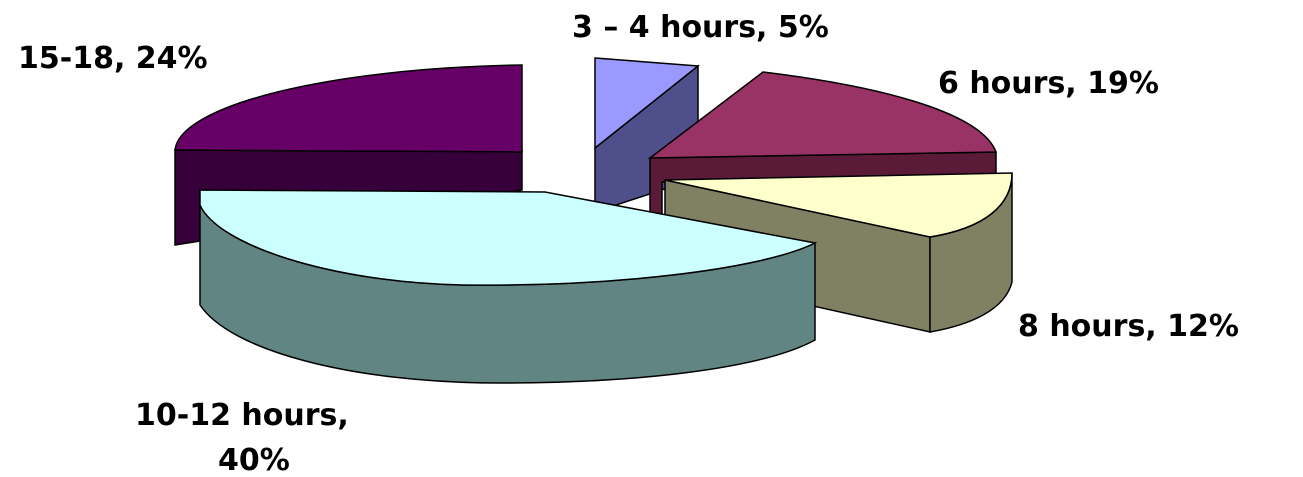  What do you see at coordinates (113, 58) in the screenshot?
I see `label-15-18: 15-18, 24%` at bounding box center [113, 58].